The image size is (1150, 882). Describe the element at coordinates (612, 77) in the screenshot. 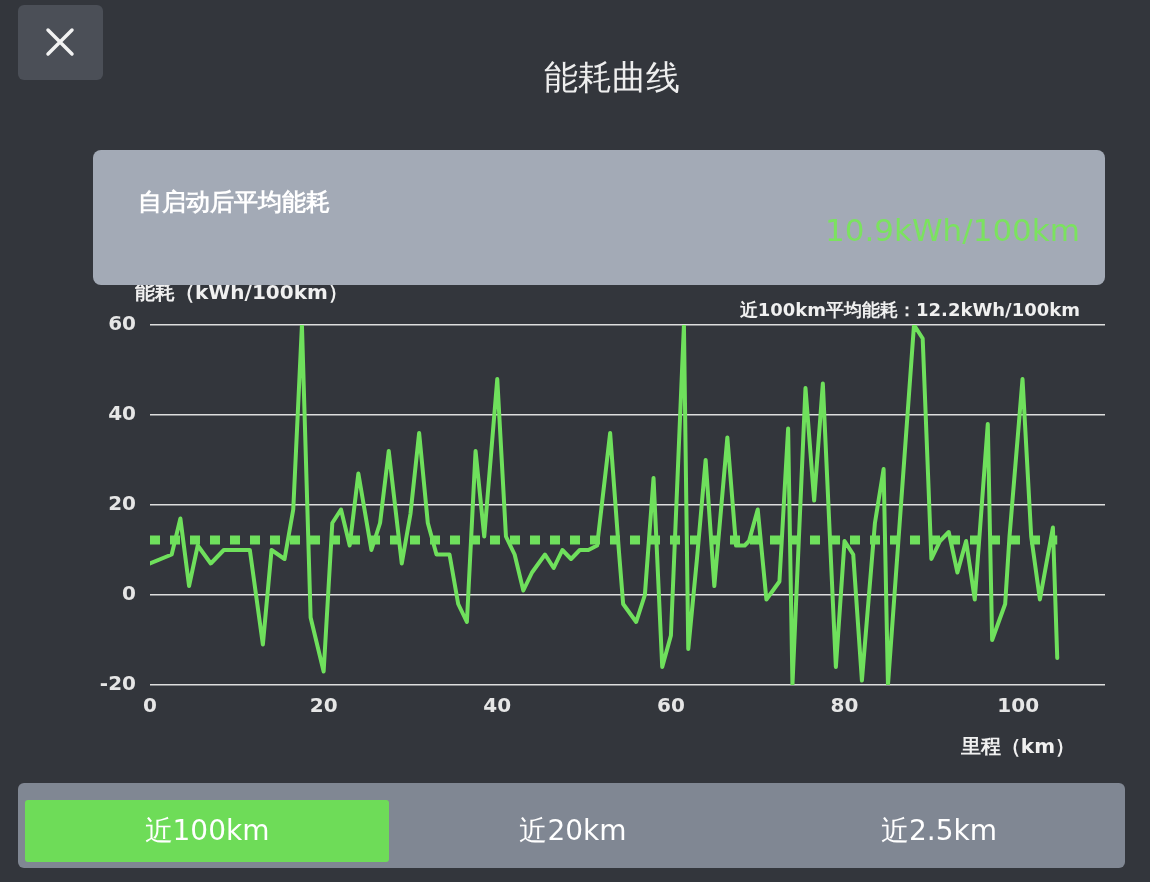

I see `chart-title: 能耗曲线` at that location.